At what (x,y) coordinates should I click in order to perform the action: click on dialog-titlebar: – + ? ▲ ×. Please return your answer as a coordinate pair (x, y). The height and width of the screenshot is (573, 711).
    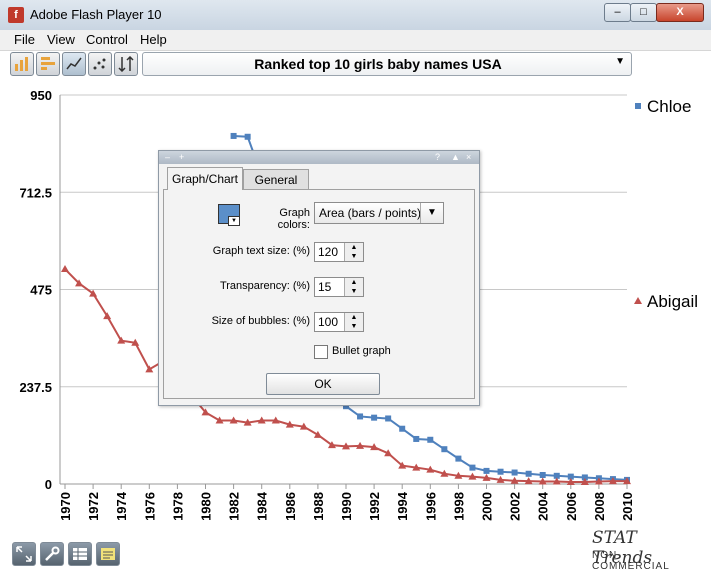
    Looking at the image, I should click on (319, 157).